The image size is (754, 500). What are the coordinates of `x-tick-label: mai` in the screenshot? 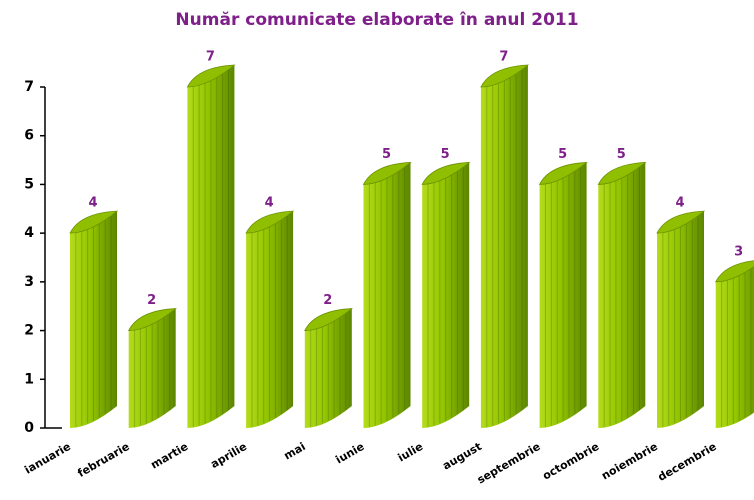 It's located at (295, 451).